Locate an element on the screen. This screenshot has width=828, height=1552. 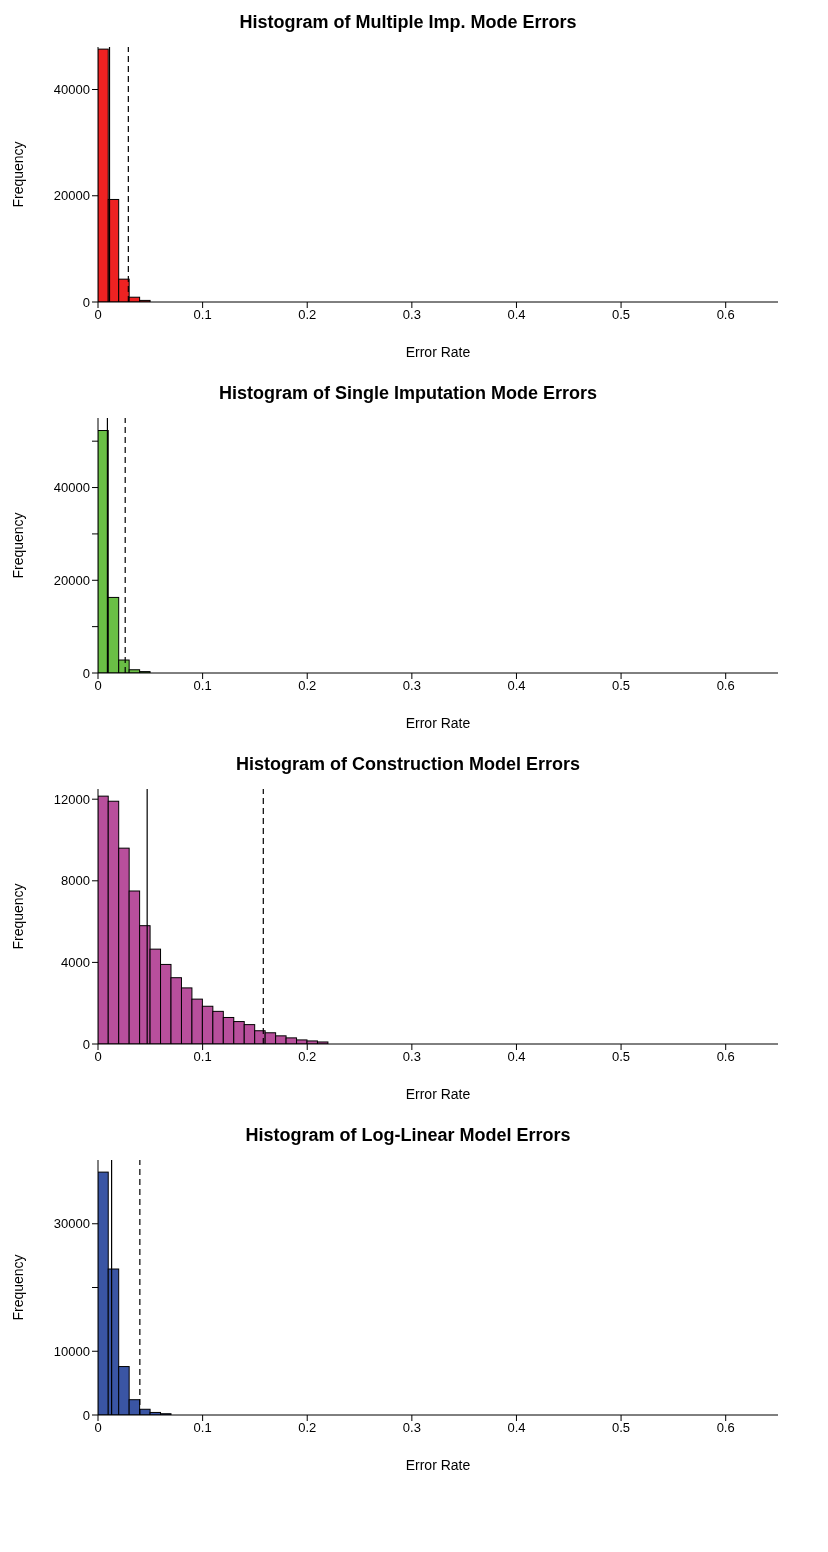
y-tick-label: 4000 is located at coordinates (75, 963).